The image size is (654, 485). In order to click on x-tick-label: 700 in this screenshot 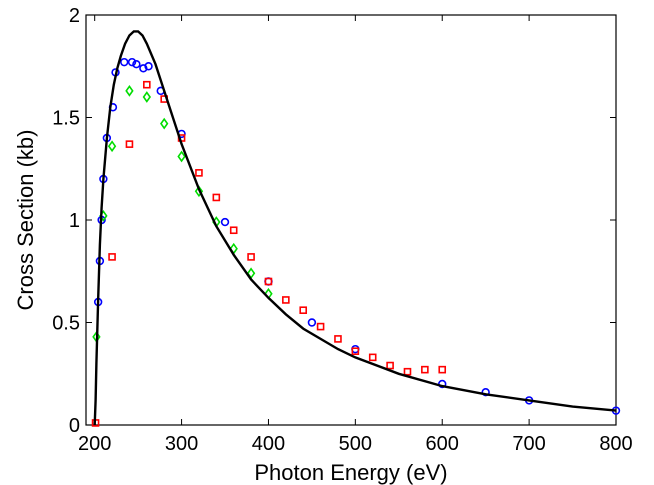, I will do `click(528, 444)`.